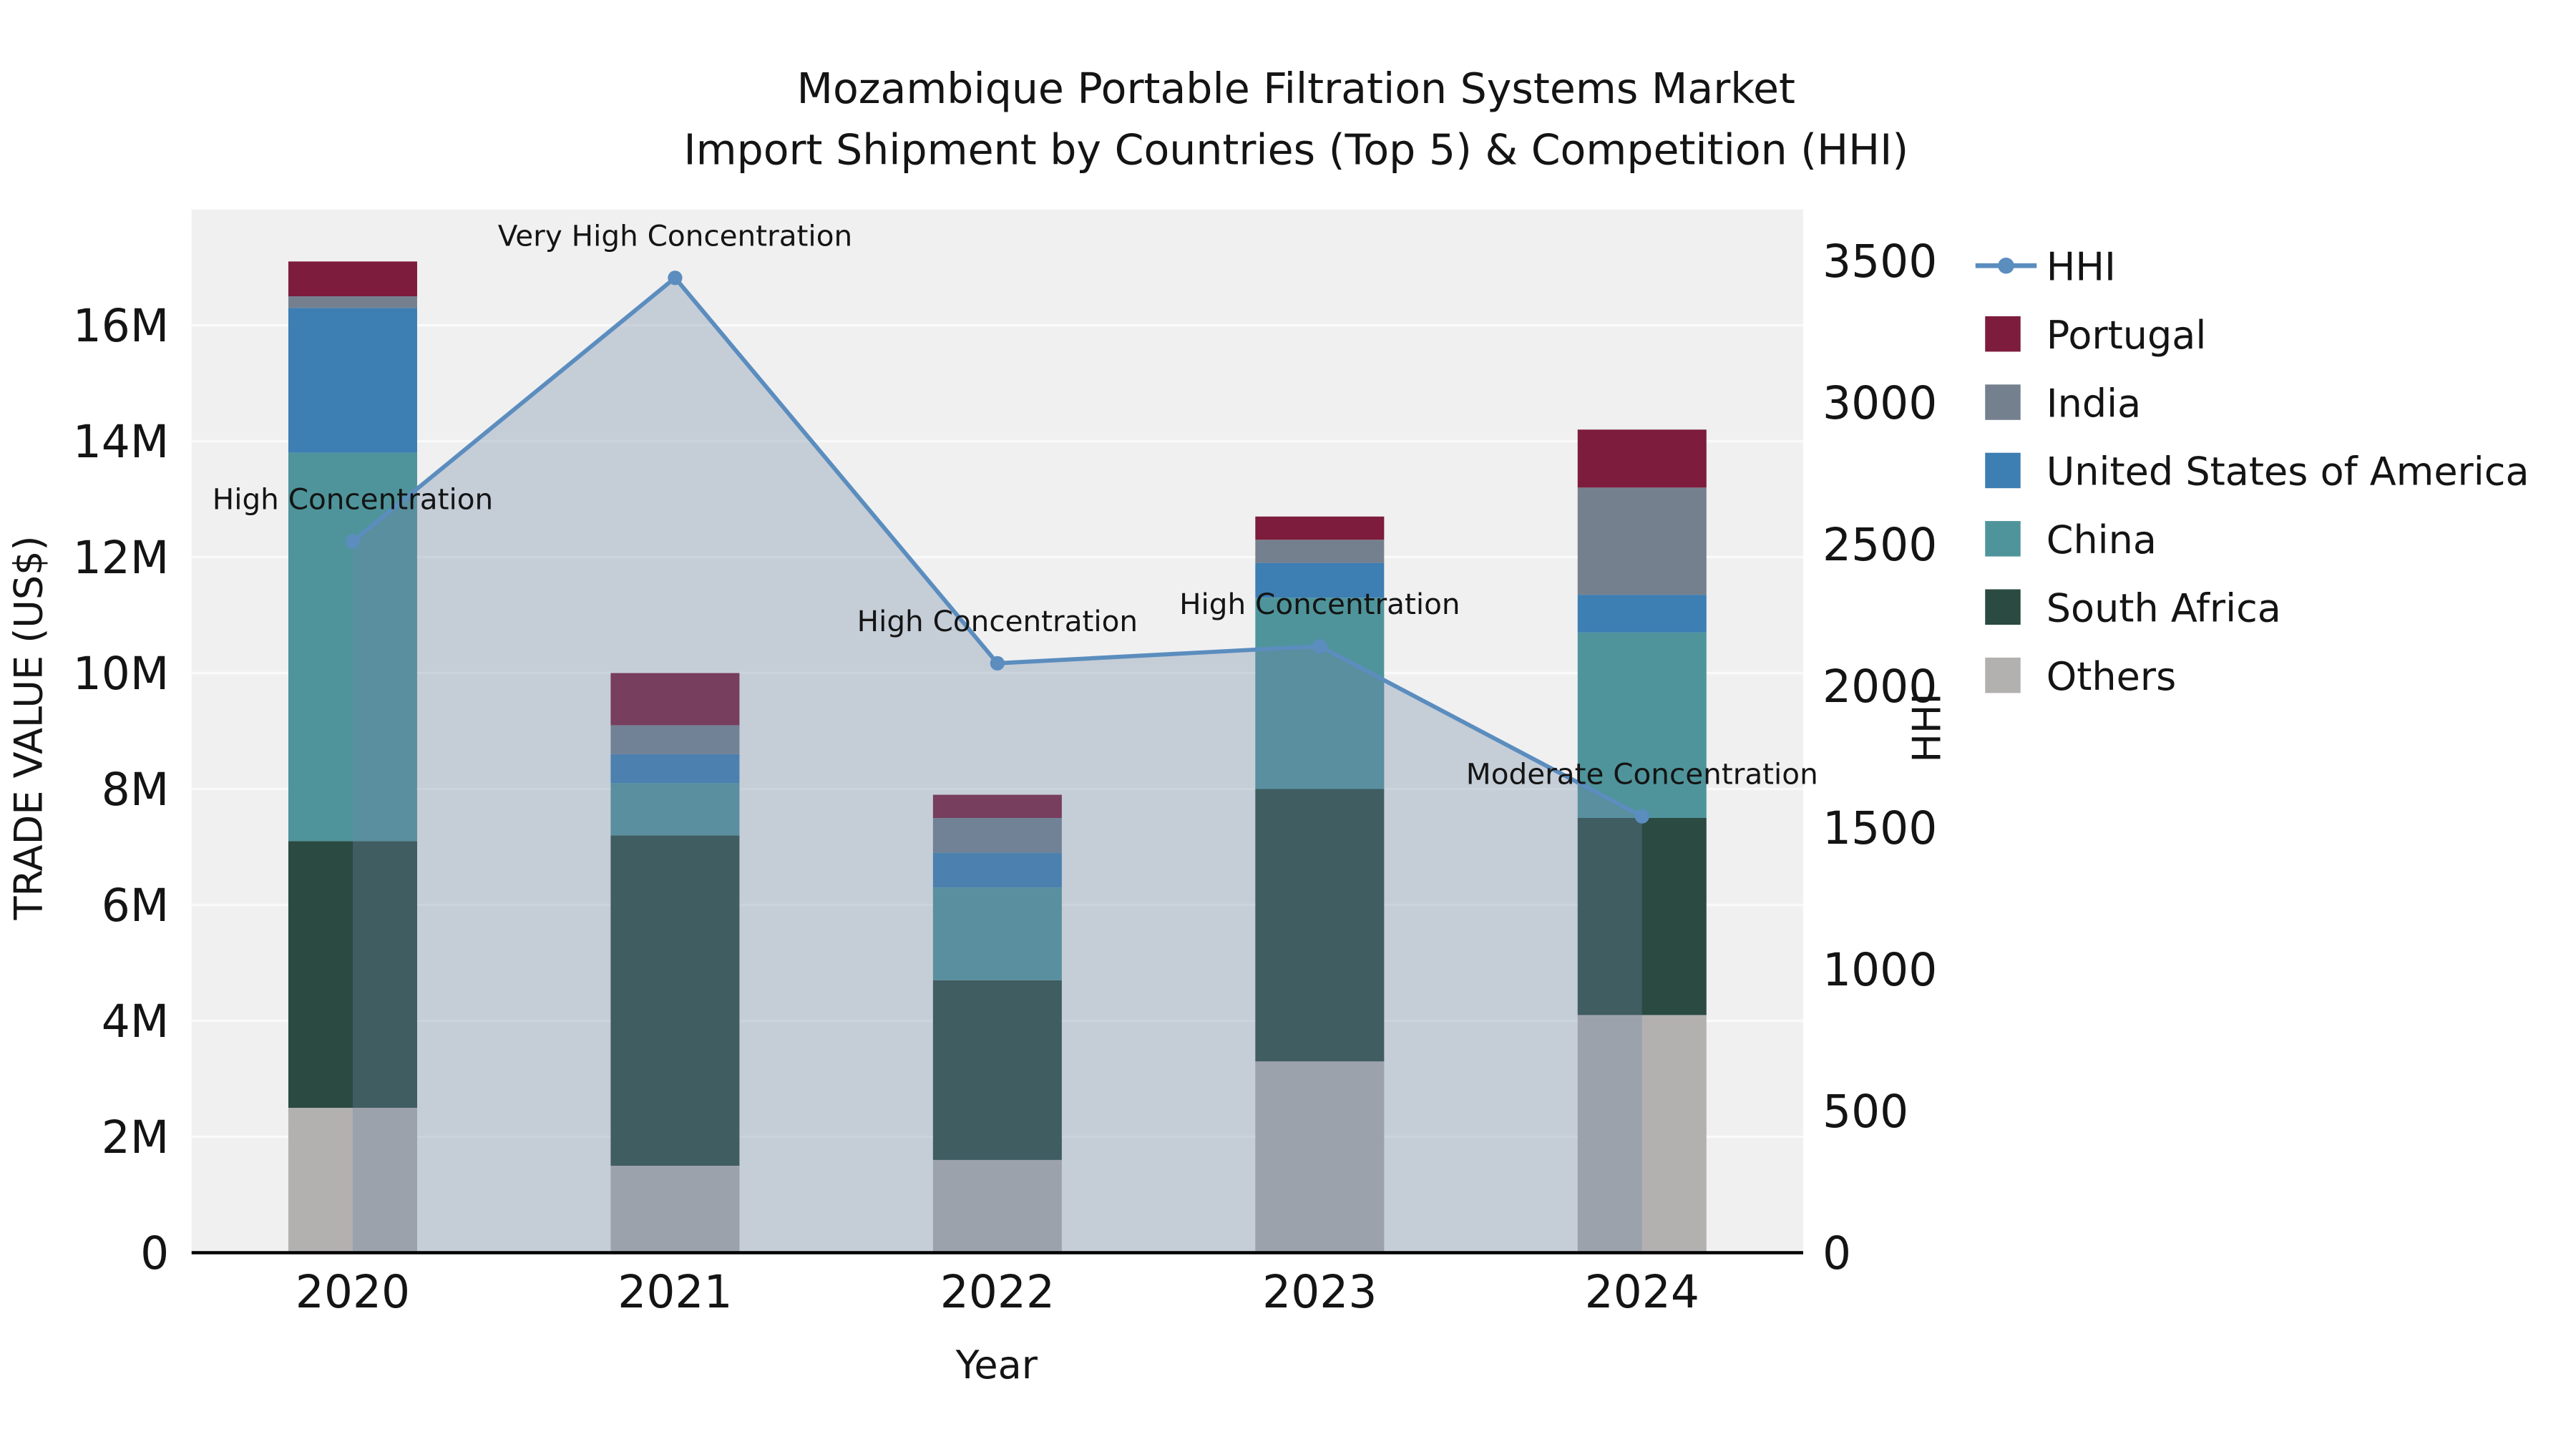  Describe the element at coordinates (1642, 541) in the screenshot. I see `bar-segment-india-2024` at that location.